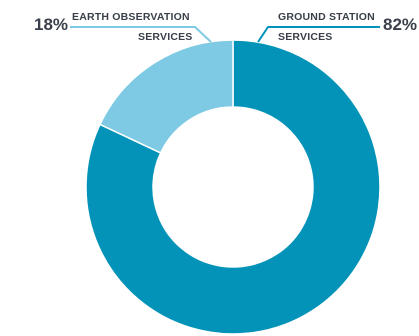 The image size is (419, 336). Describe the element at coordinates (131, 17) in the screenshot. I see `earth-observation-label-line1: EARTH OBSERVATION` at that location.